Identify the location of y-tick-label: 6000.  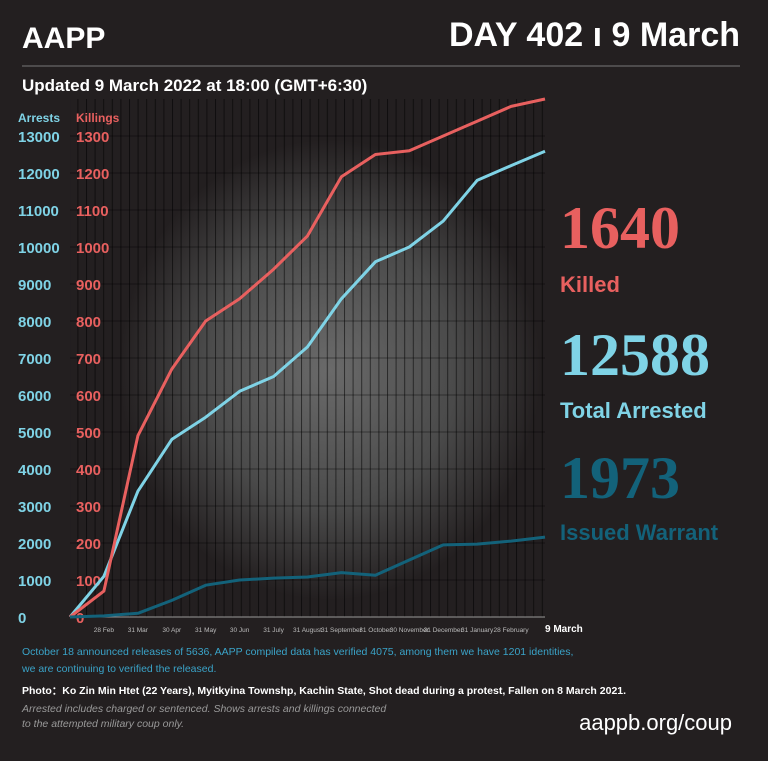
(34, 396).